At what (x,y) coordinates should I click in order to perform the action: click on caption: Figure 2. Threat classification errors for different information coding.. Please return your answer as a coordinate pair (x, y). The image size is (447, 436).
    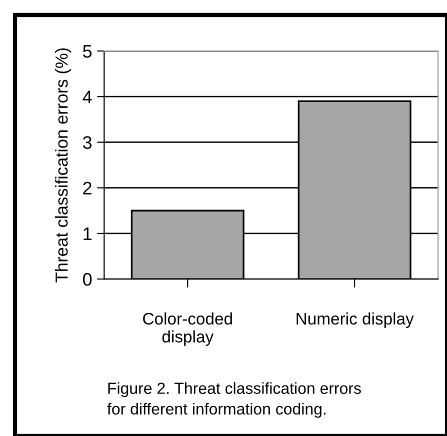
    Looking at the image, I should click on (234, 400).